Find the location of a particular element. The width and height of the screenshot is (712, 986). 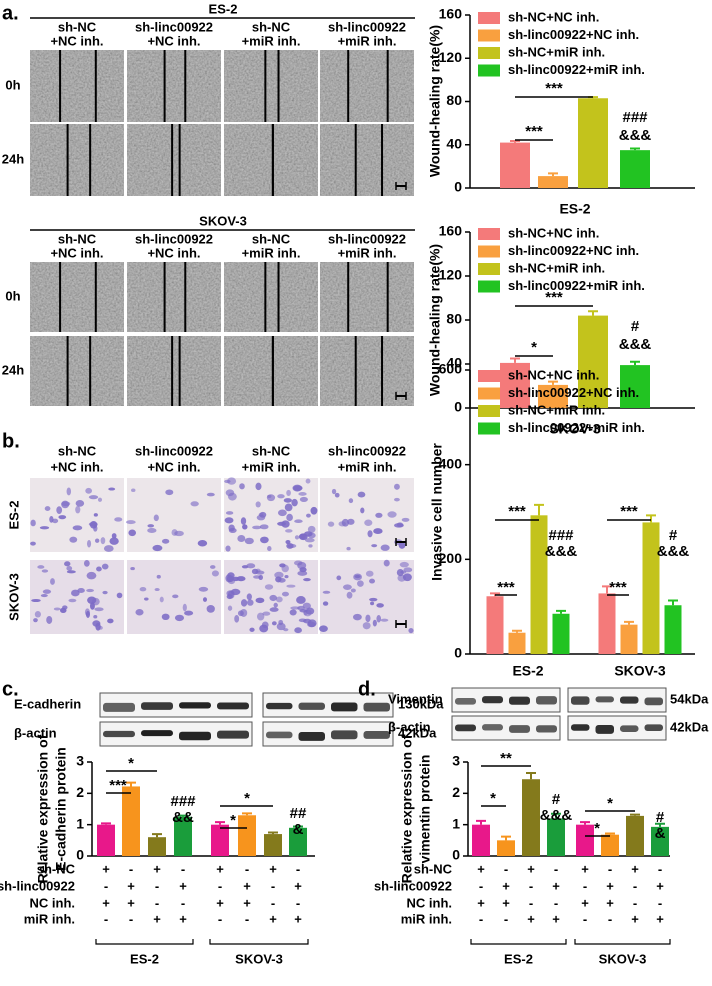

column-header: +NC inh. is located at coordinates (76, 466).